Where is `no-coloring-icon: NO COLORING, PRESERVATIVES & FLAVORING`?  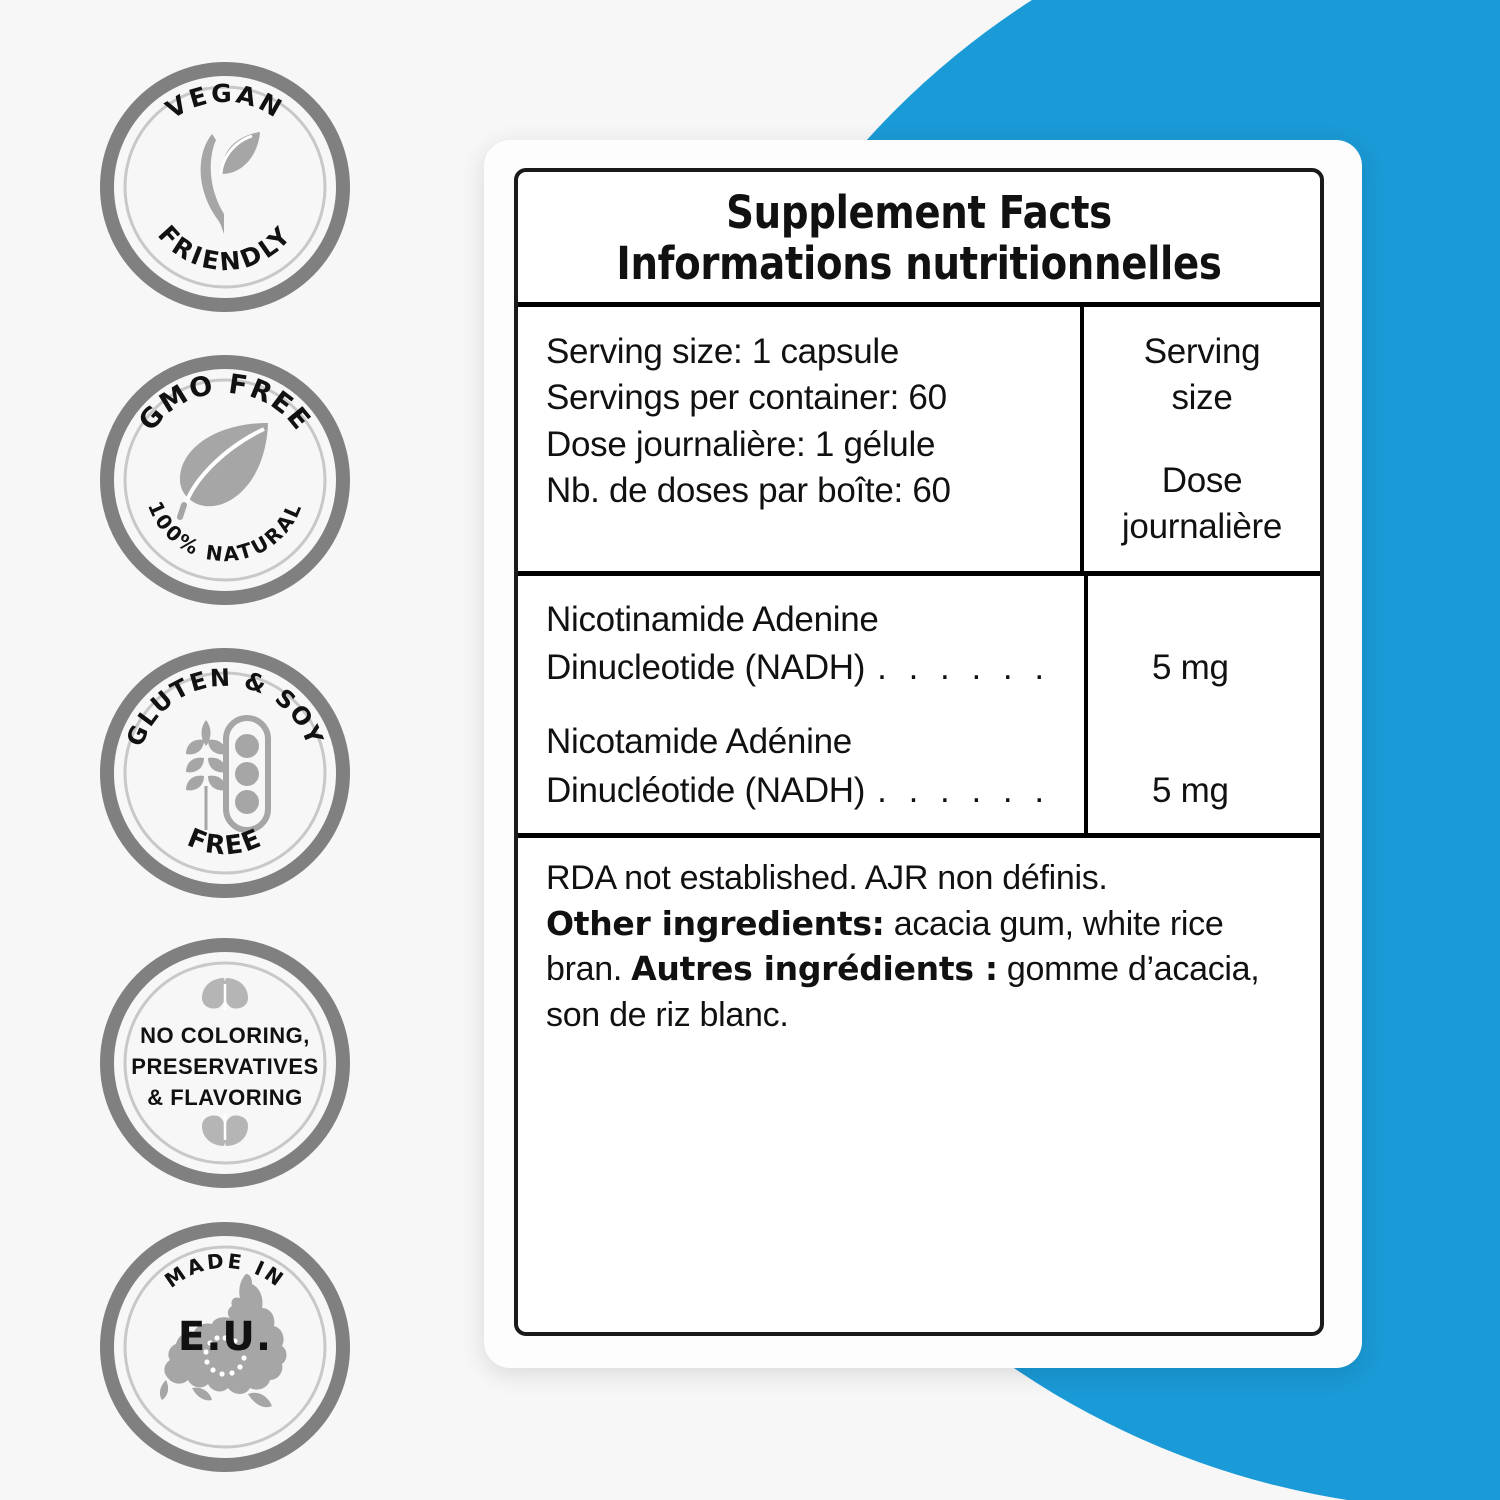
no-coloring-icon: NO COLORING, PRESERVATIVES & FLAVORING is located at coordinates (225, 1063).